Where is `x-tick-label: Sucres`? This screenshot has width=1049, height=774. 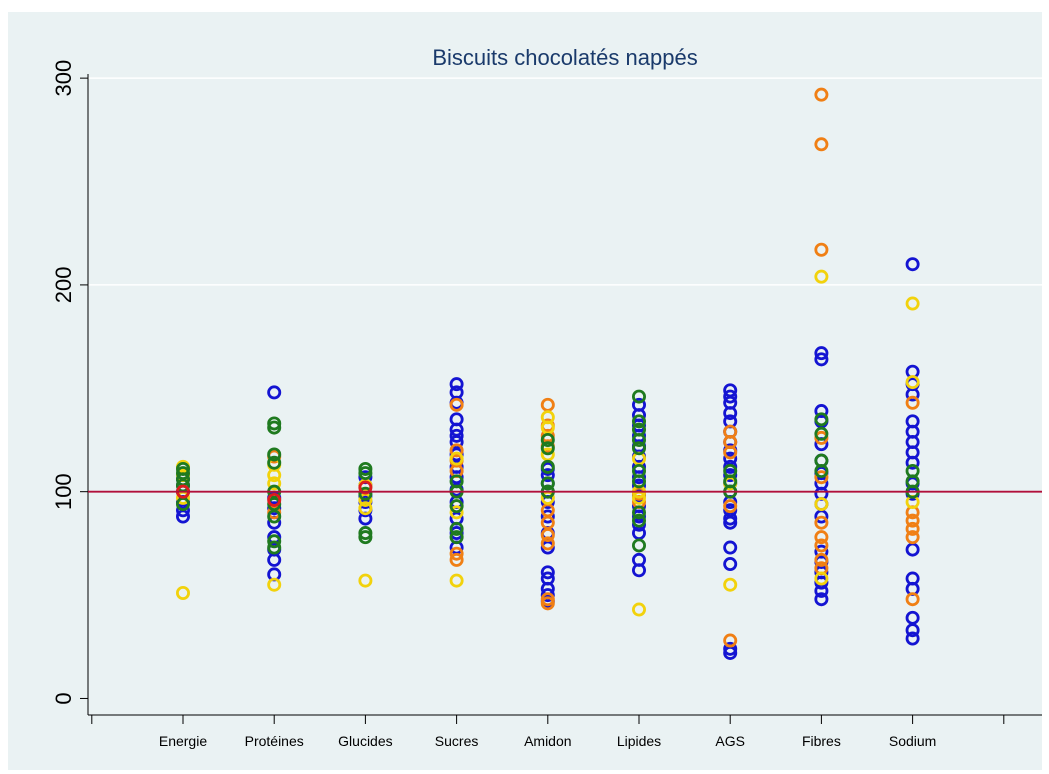
x-tick-label: Sucres is located at coordinates (457, 741).